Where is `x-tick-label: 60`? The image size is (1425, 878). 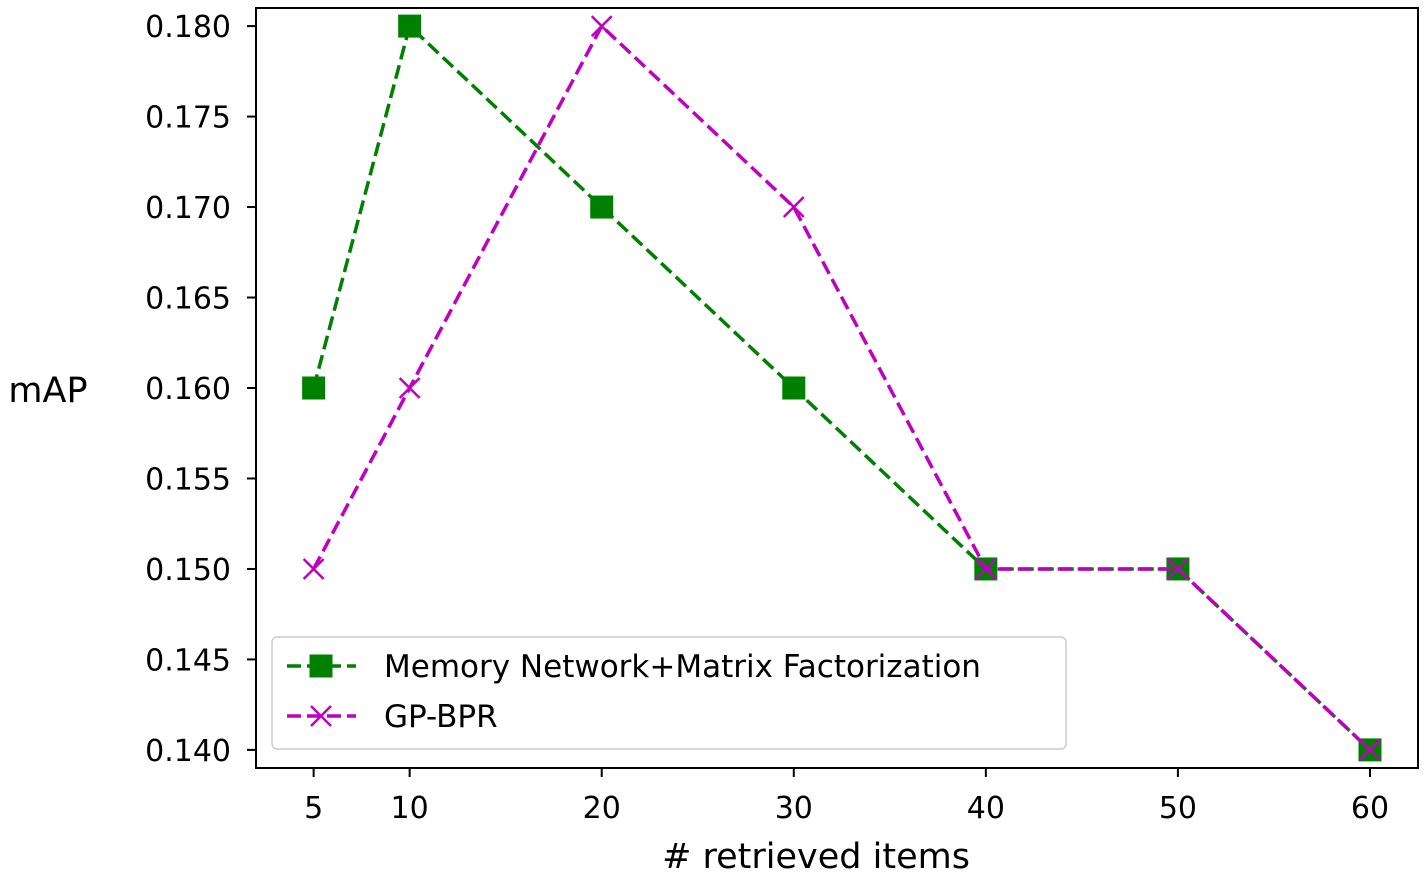 x-tick-label: 60 is located at coordinates (1370, 808).